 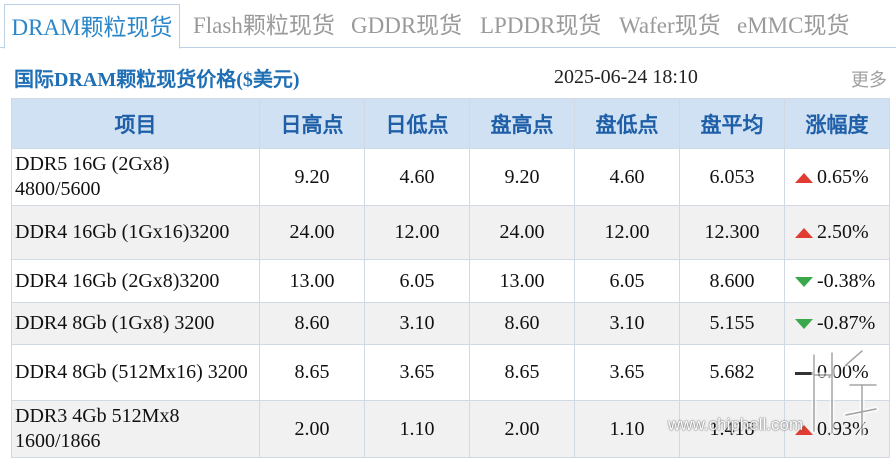 What do you see at coordinates (135, 281) in the screenshot?
I see `item-name: DDR4 16Gb (2Gx8)3200` at bounding box center [135, 281].